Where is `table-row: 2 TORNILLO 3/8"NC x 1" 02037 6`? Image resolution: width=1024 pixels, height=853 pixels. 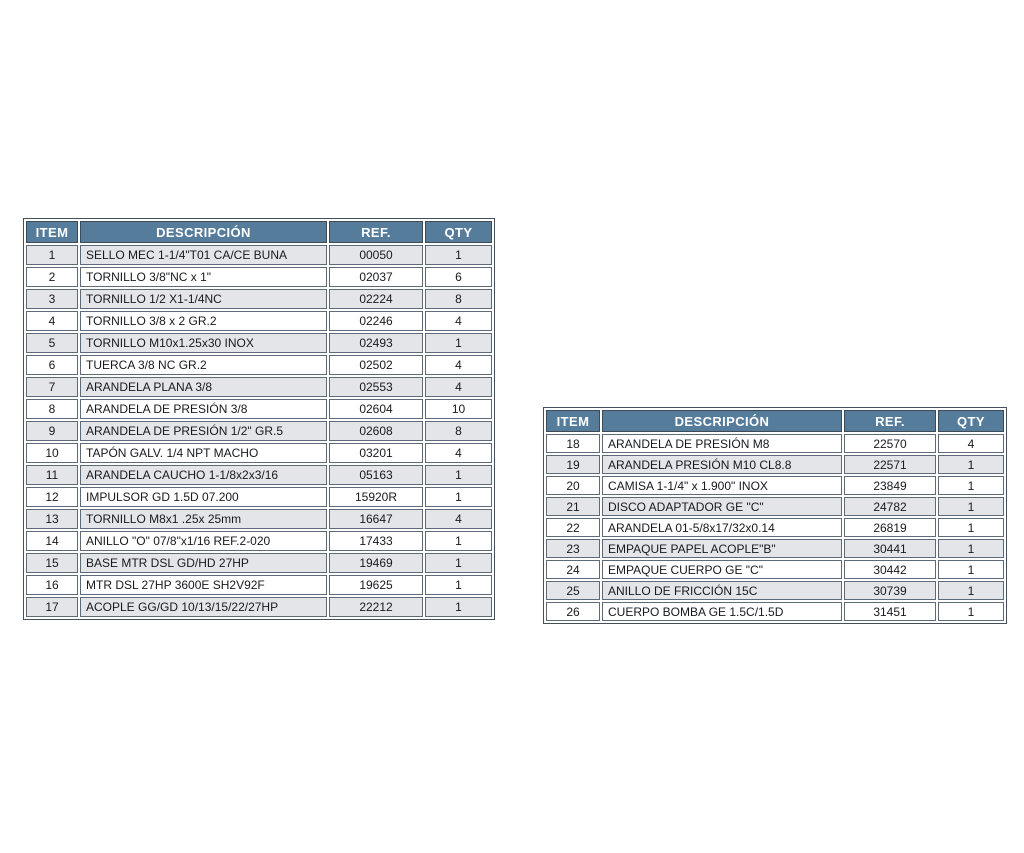
table-row: 2 TORNILLO 3/8"NC x 1" 02037 6 is located at coordinates (259, 277).